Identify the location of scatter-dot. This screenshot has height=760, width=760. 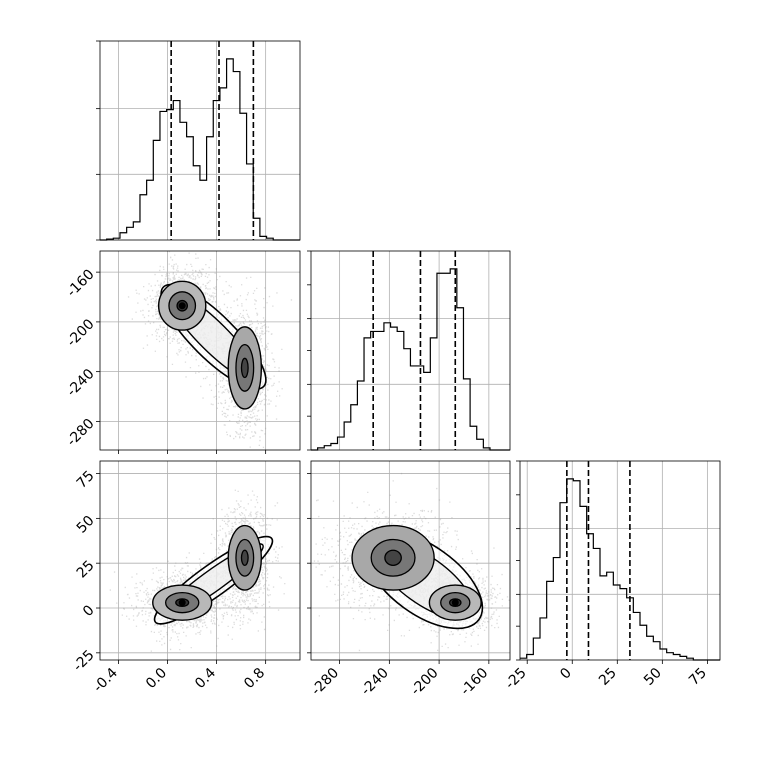
(197, 570).